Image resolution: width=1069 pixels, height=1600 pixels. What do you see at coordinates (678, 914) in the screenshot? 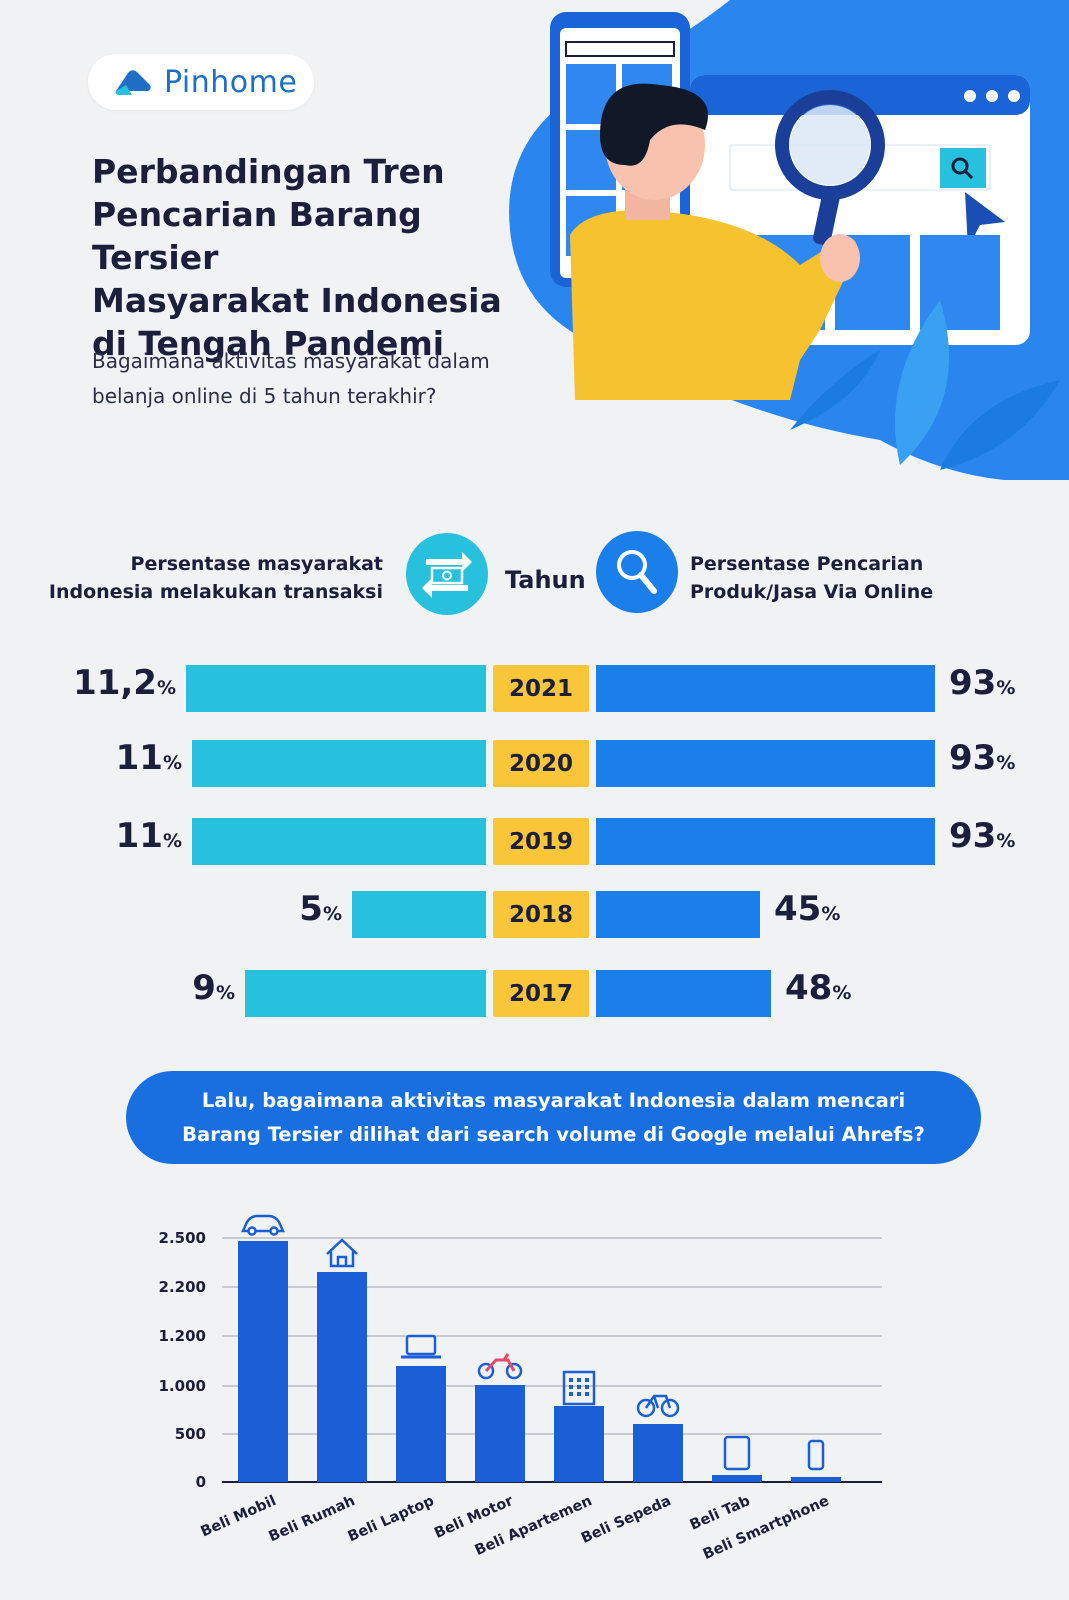
I see `online-search-bar-2018` at bounding box center [678, 914].